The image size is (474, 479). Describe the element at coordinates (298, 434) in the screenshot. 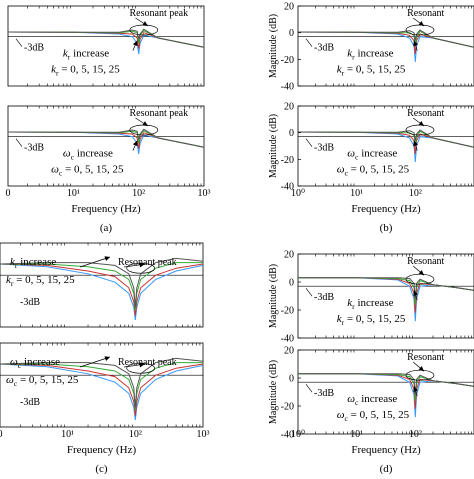

I see `x-tick-label: 10⁰` at that location.